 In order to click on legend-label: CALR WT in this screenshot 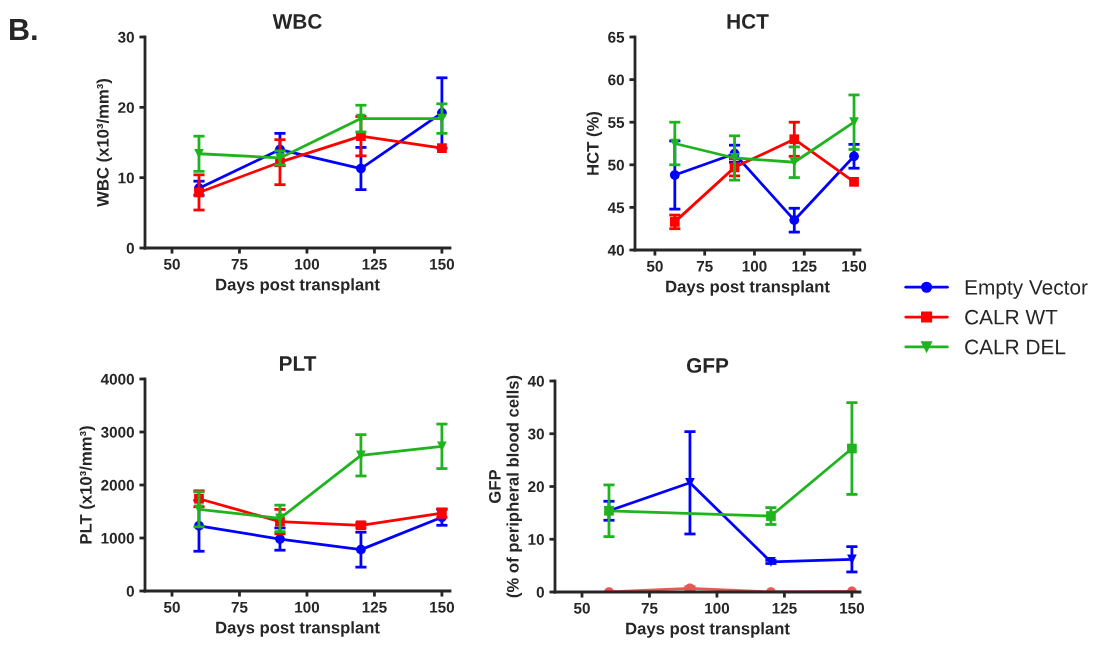, I will do `click(1011, 317)`.